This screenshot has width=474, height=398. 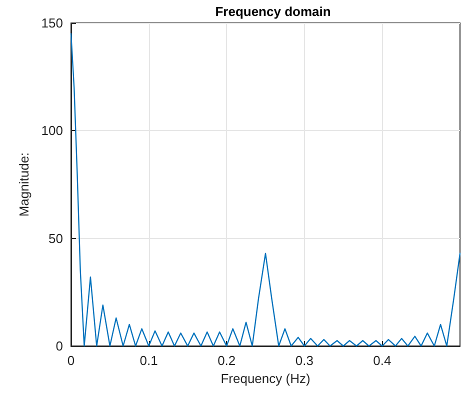 I want to click on x-tick-label: 0, so click(x=71, y=360).